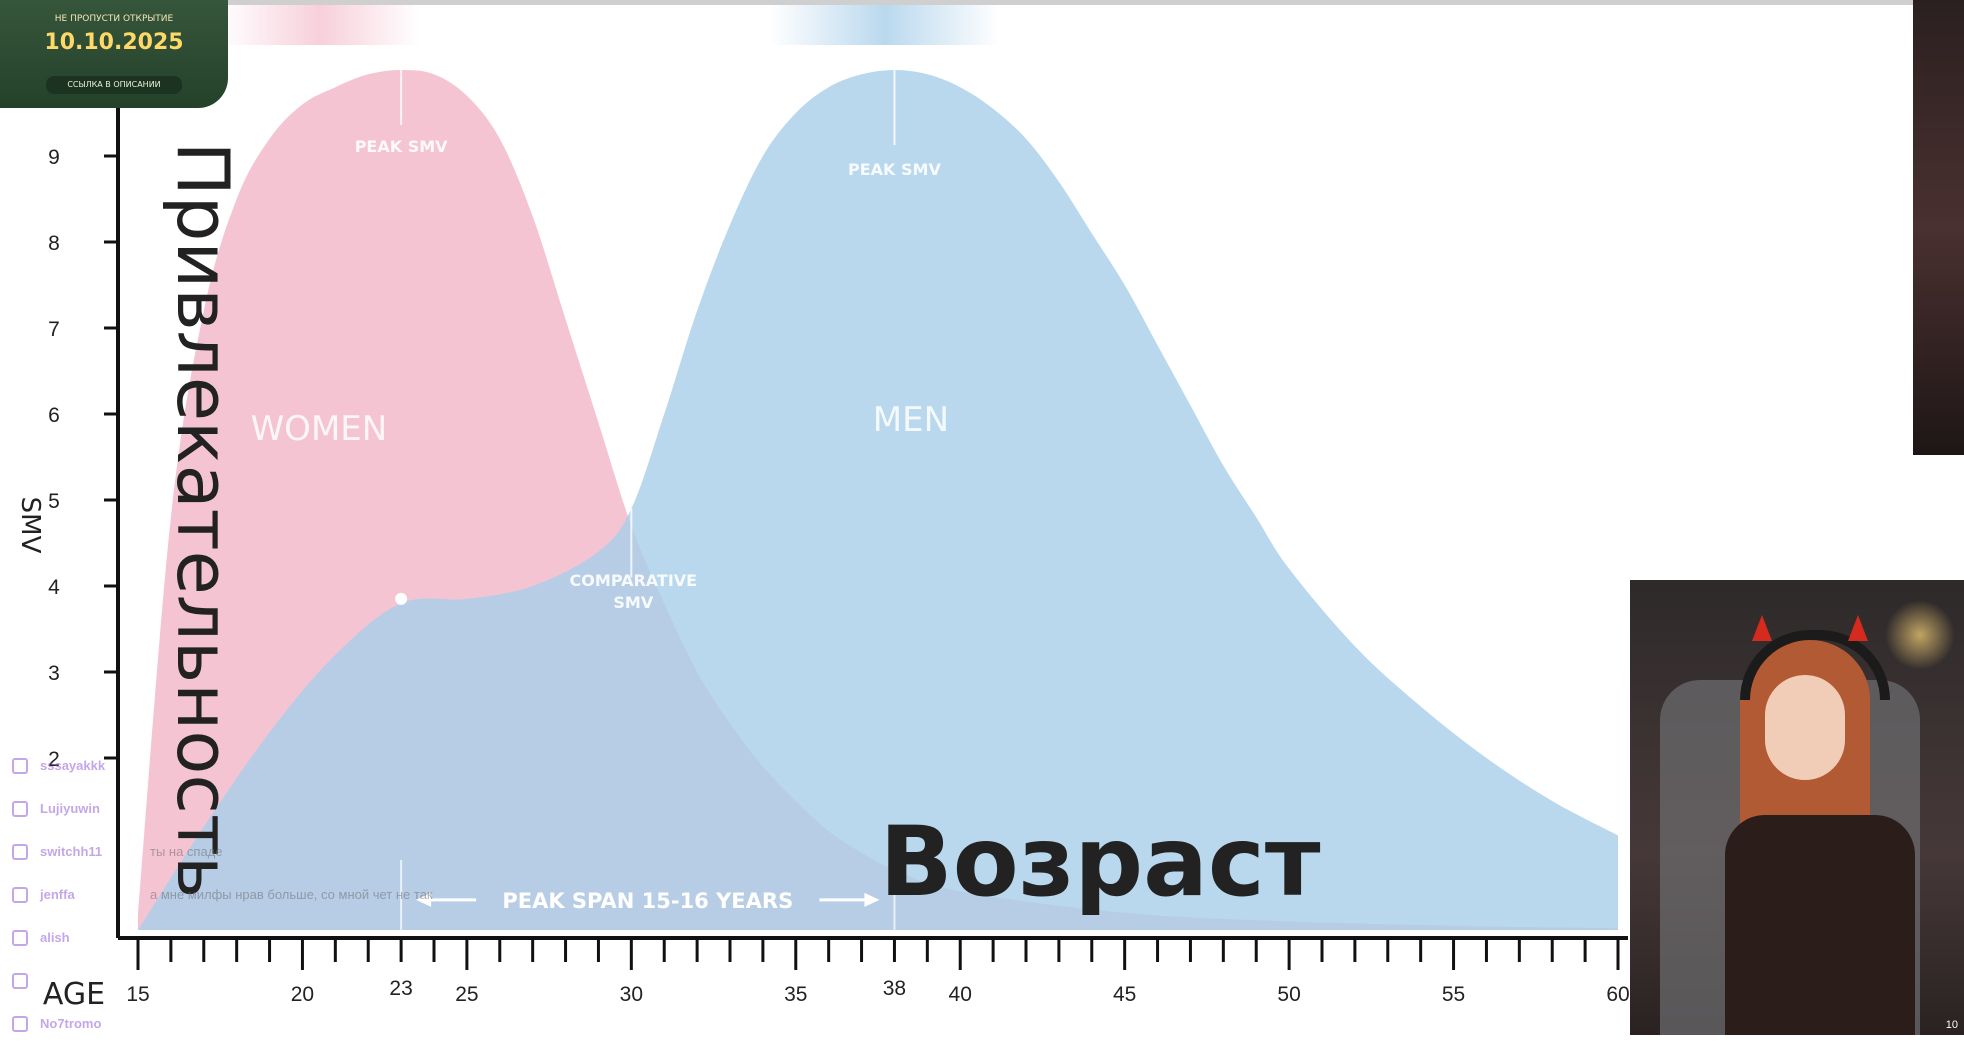 This screenshot has height=1046, width=1964. What do you see at coordinates (71, 851) in the screenshot?
I see `chat-username: switchh11` at bounding box center [71, 851].